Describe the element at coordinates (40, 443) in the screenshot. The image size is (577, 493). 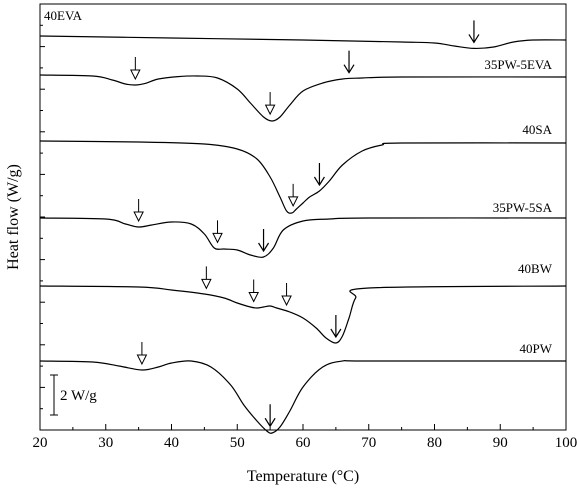
I see `x-tick-label: 20` at that location.